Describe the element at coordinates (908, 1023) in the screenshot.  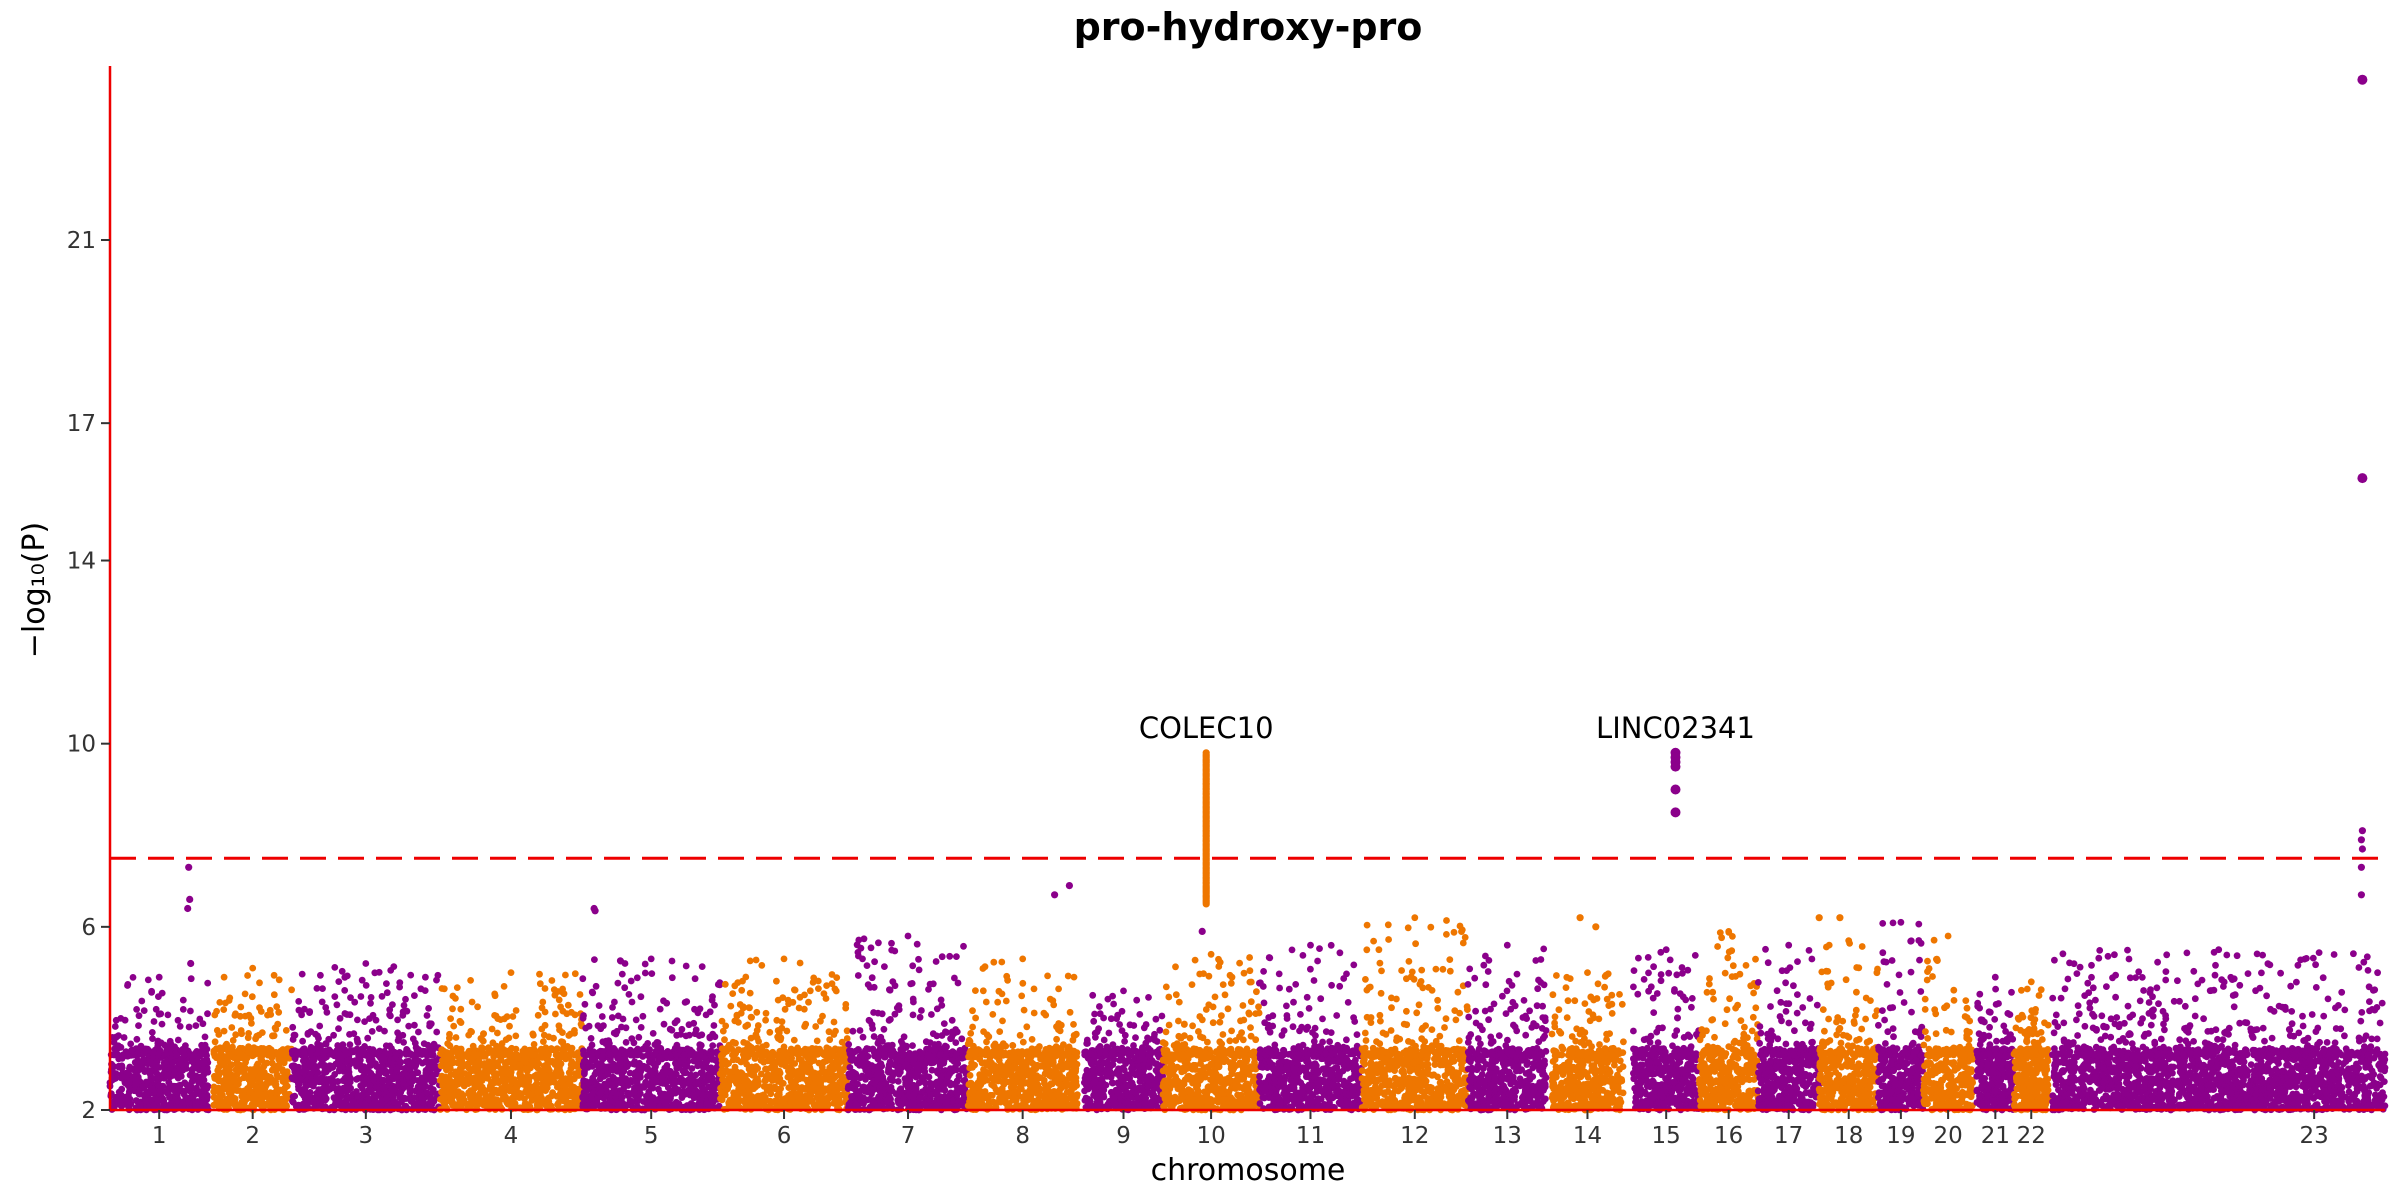
I see `chromosome-7-points` at that location.